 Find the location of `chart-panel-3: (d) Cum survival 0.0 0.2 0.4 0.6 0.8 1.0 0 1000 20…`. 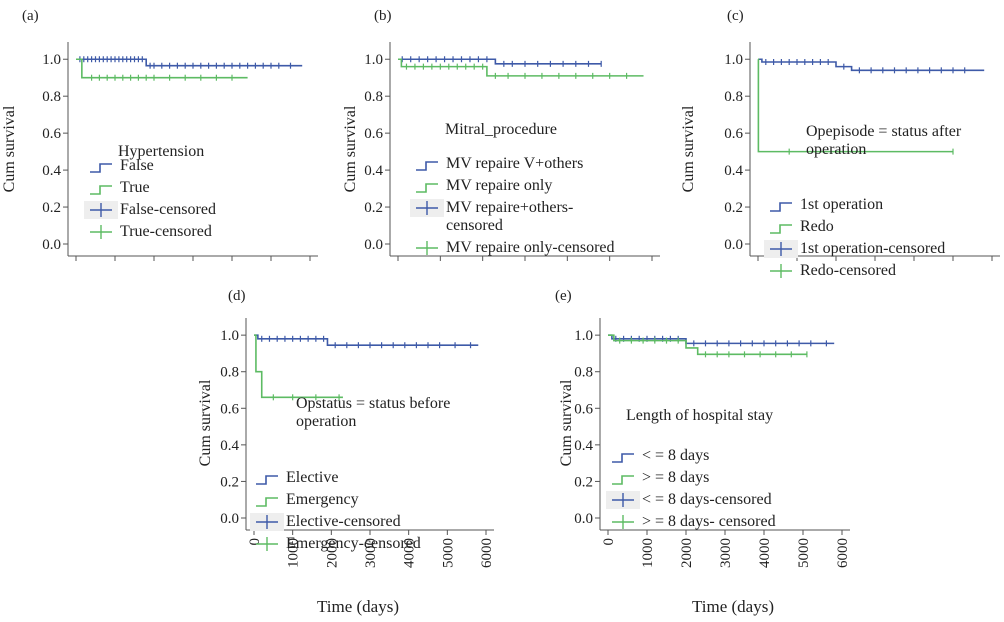

chart-panel-3: (d) Cum survival 0.0 0.2 0.4 0.6 0.8 1.0 0 1000 20… is located at coordinates (346, 428).